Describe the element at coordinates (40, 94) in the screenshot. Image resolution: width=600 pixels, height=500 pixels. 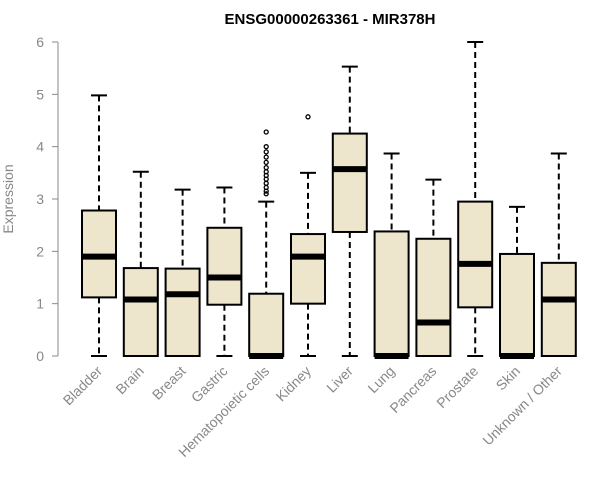
I see `y-tick-label: 5` at that location.